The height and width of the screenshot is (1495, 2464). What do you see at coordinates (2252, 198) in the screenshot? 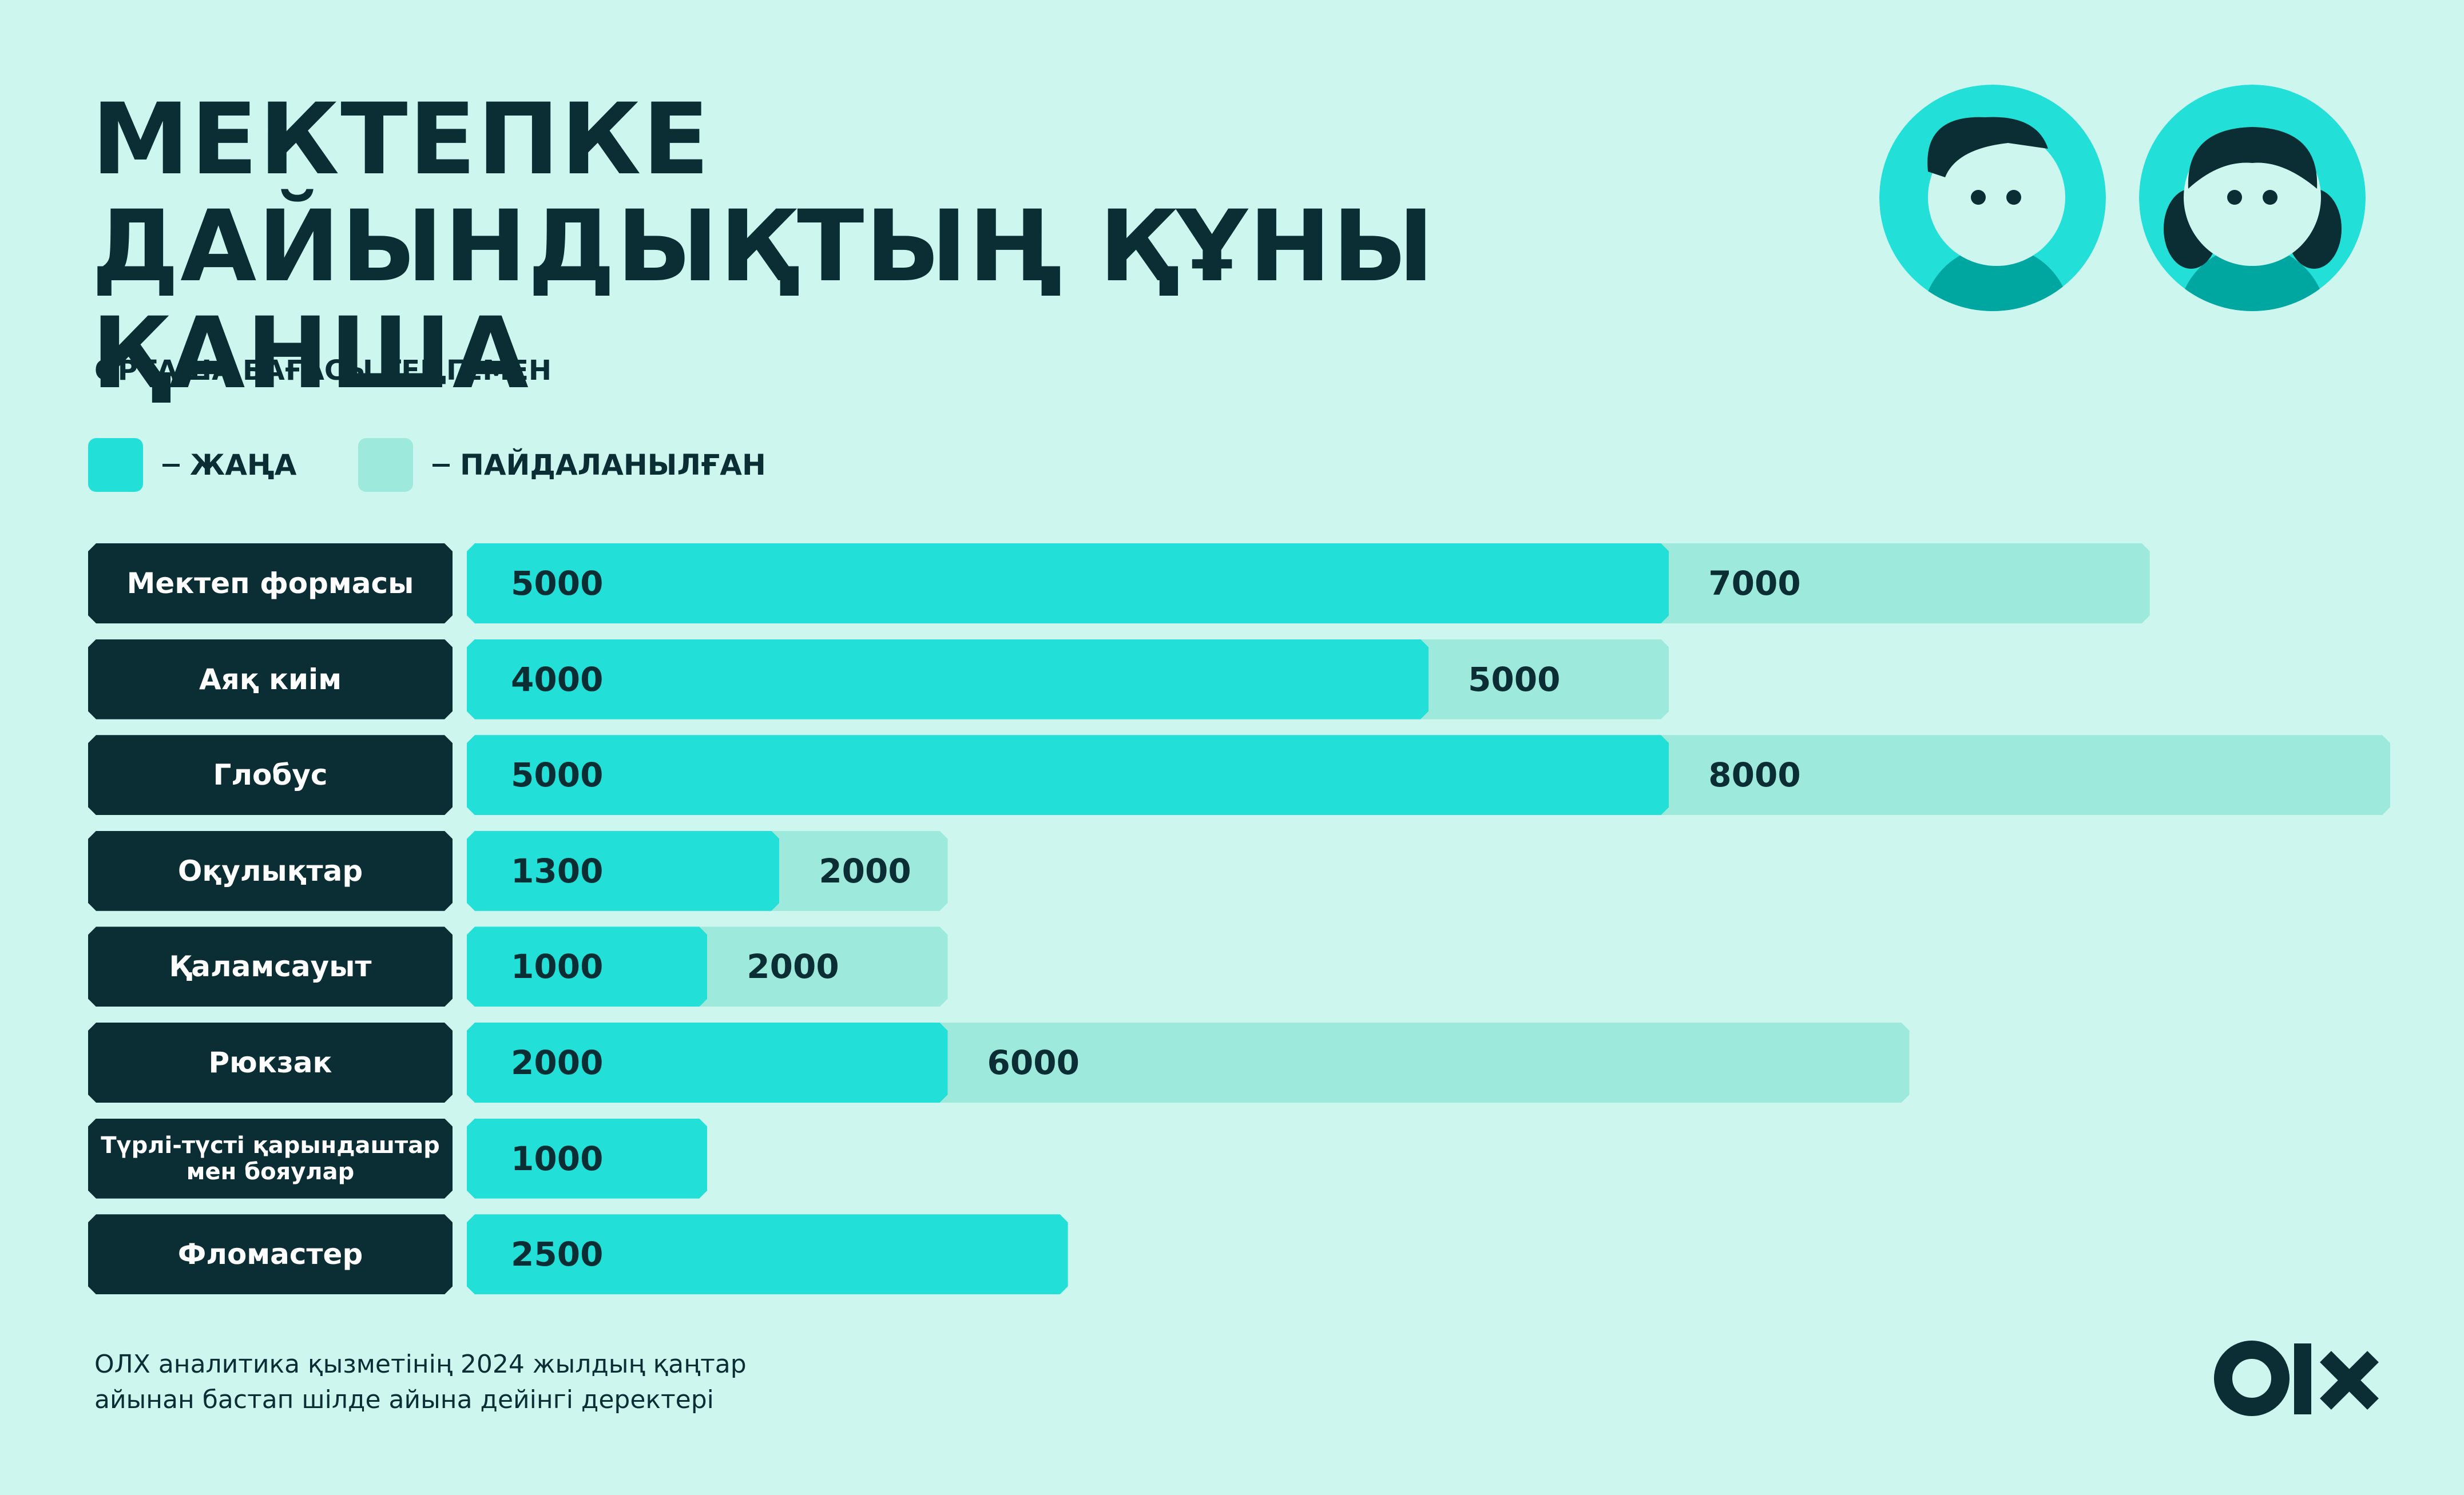
I see `girl-avatar` at bounding box center [2252, 198].